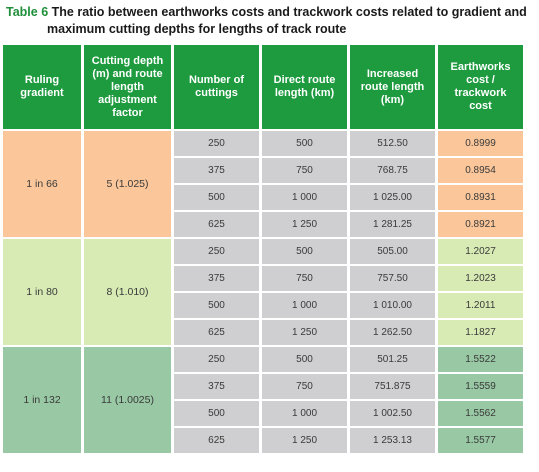  I want to click on cost-ratio-cell: 1.2023, so click(480, 278).